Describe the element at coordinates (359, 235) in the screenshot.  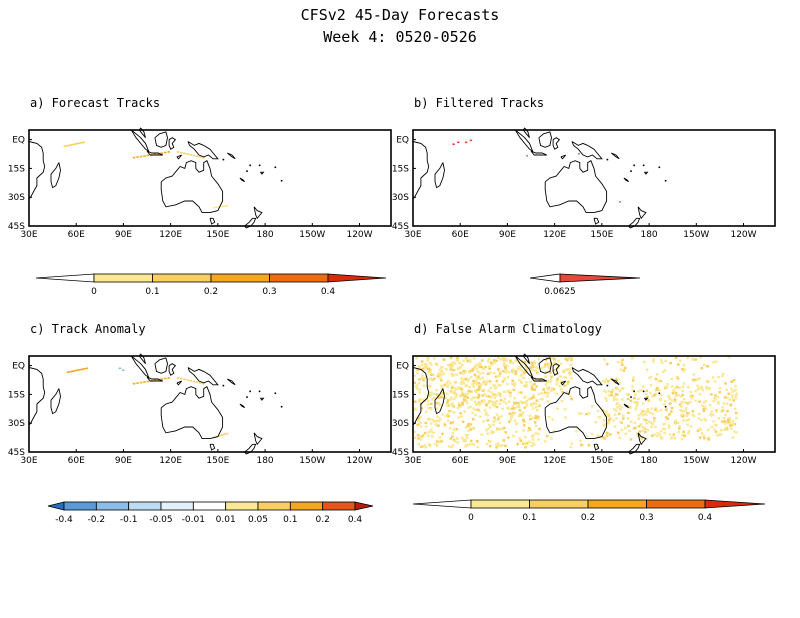
I see `lon-tick-label: 120W` at that location.